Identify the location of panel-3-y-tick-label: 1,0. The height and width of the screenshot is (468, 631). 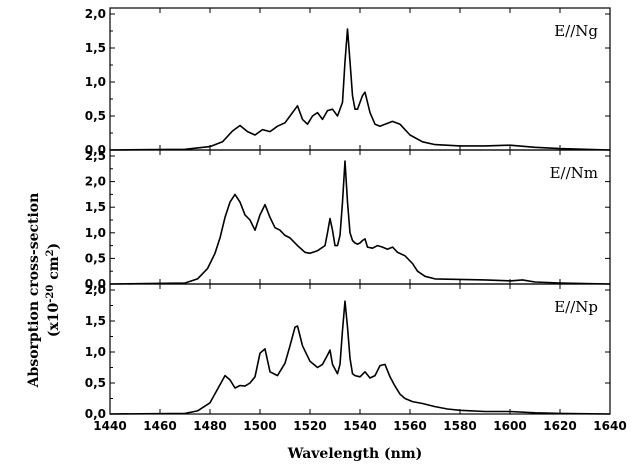
(95, 352).